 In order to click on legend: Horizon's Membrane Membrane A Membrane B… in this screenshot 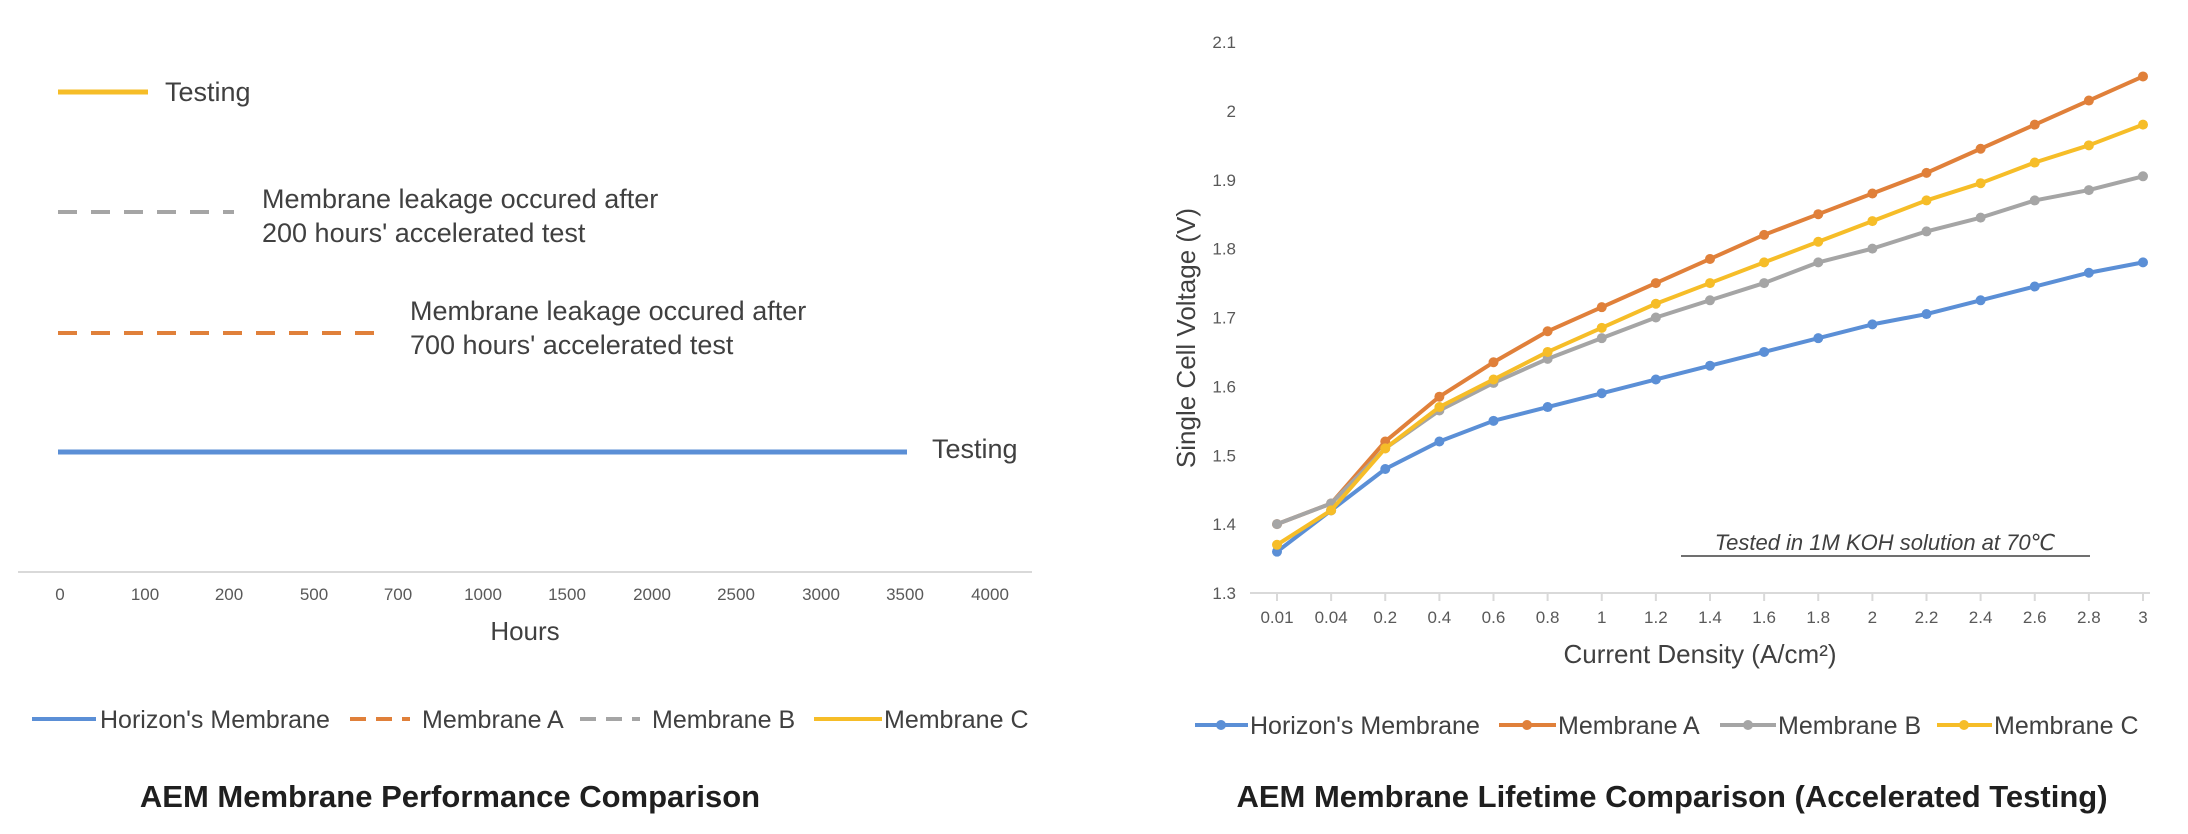, I will do `click(1667, 726)`.